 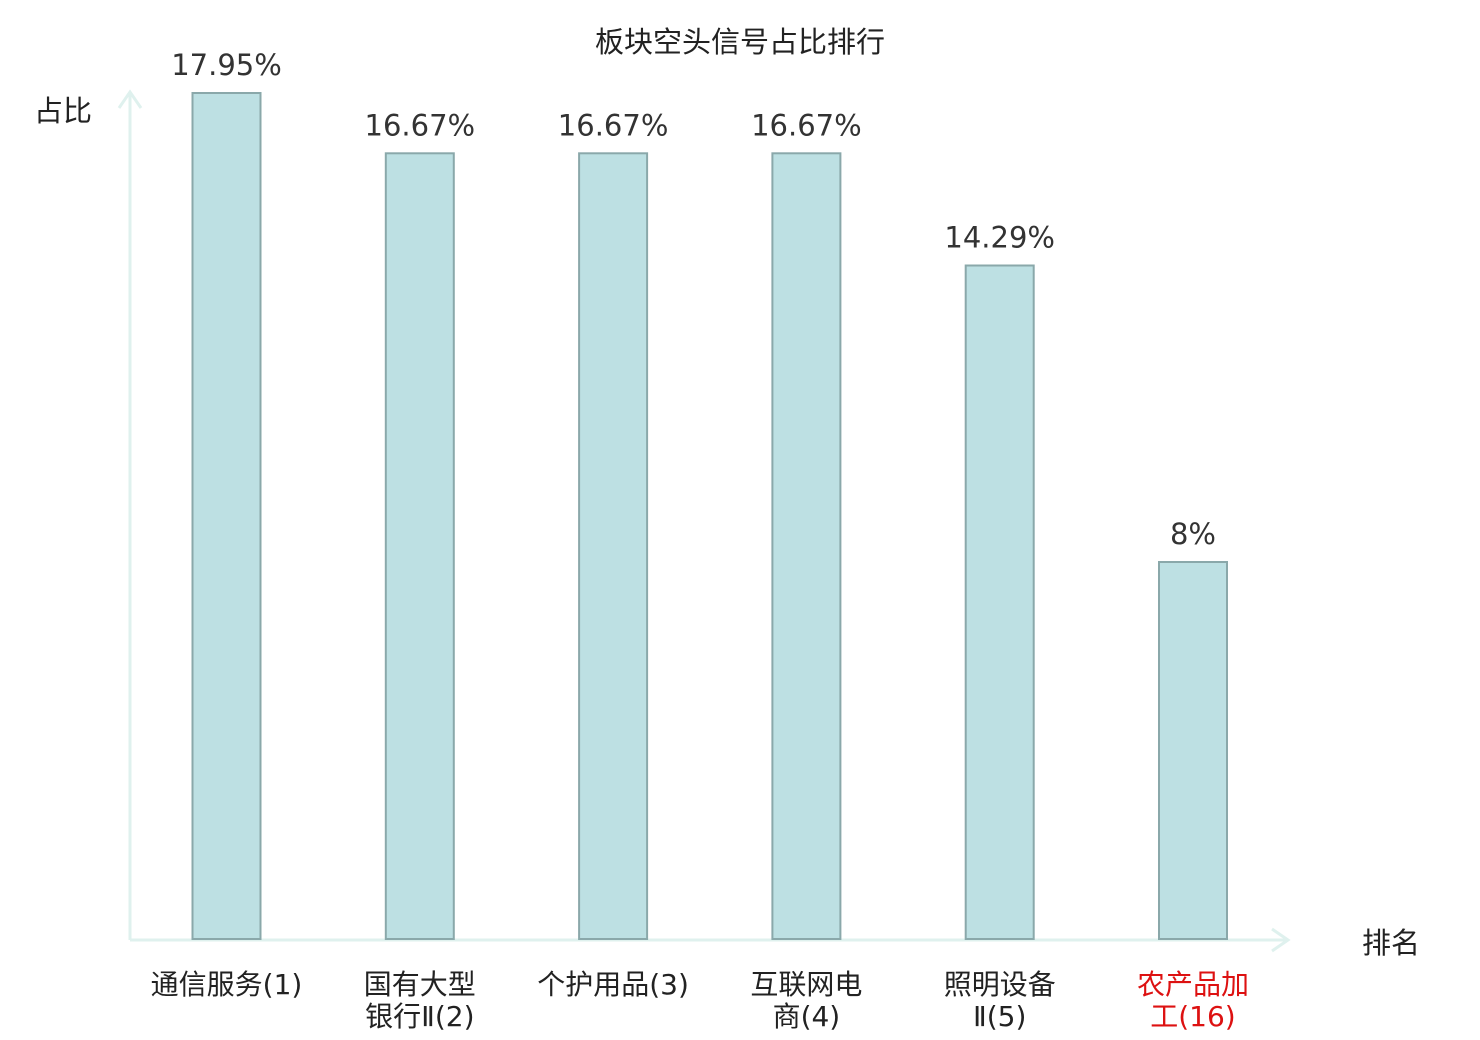 What do you see at coordinates (1000, 984) in the screenshot?
I see `category-label: 照明设备` at bounding box center [1000, 984].